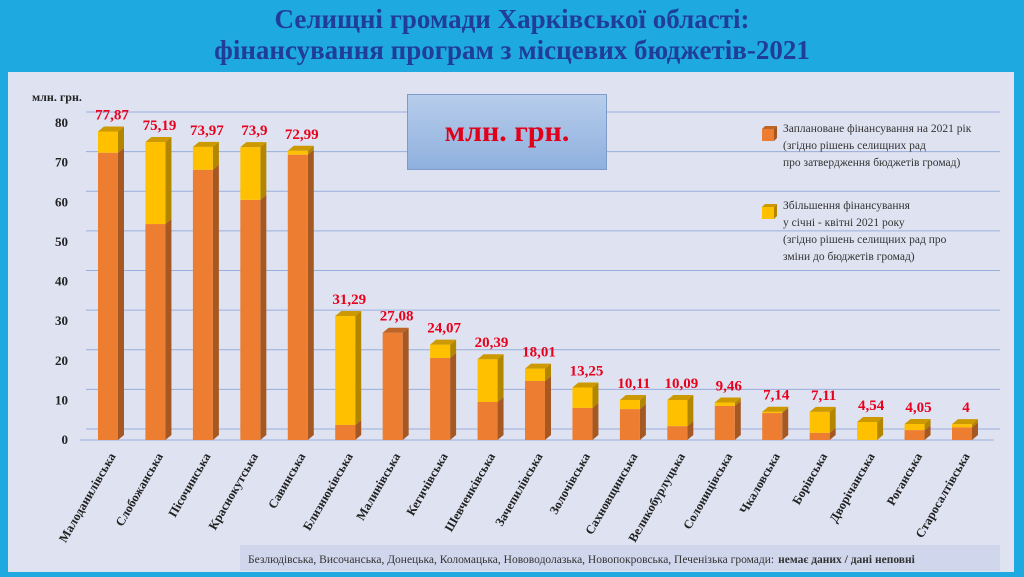 Image resolution: width=1024 pixels, height=577 pixels. Describe the element at coordinates (810, 478) in the screenshot. I see `x-tick-label: Борівська` at that location.